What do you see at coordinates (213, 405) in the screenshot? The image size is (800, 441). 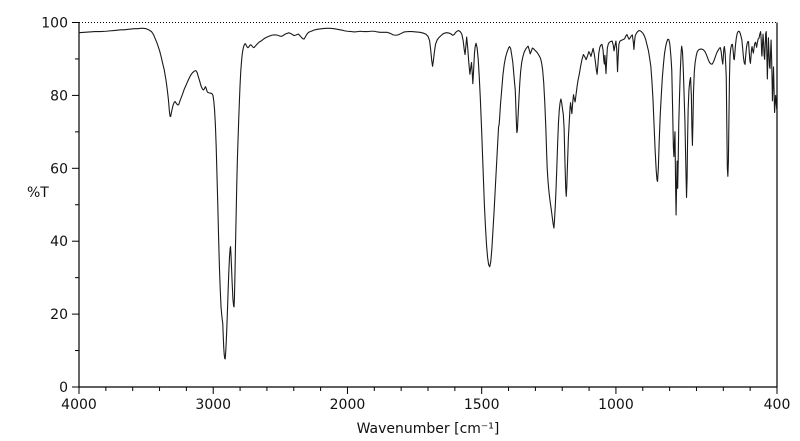 I see `x-tick-label: 3000` at bounding box center [213, 405].